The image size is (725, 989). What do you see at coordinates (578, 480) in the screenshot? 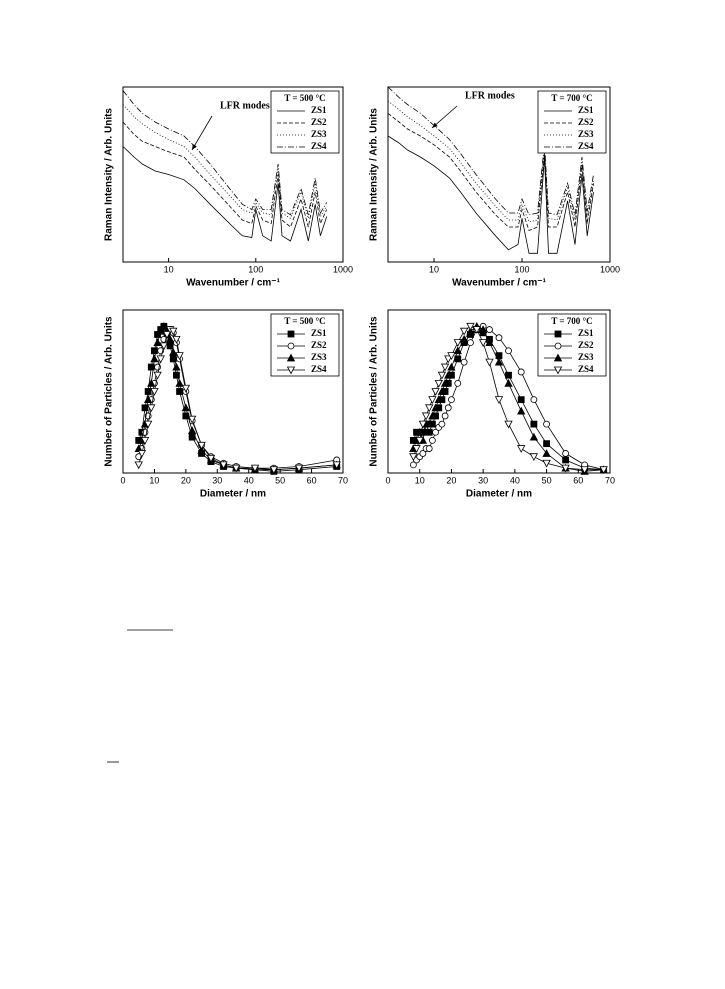
I see `x-tick-label: 60` at bounding box center [578, 480].